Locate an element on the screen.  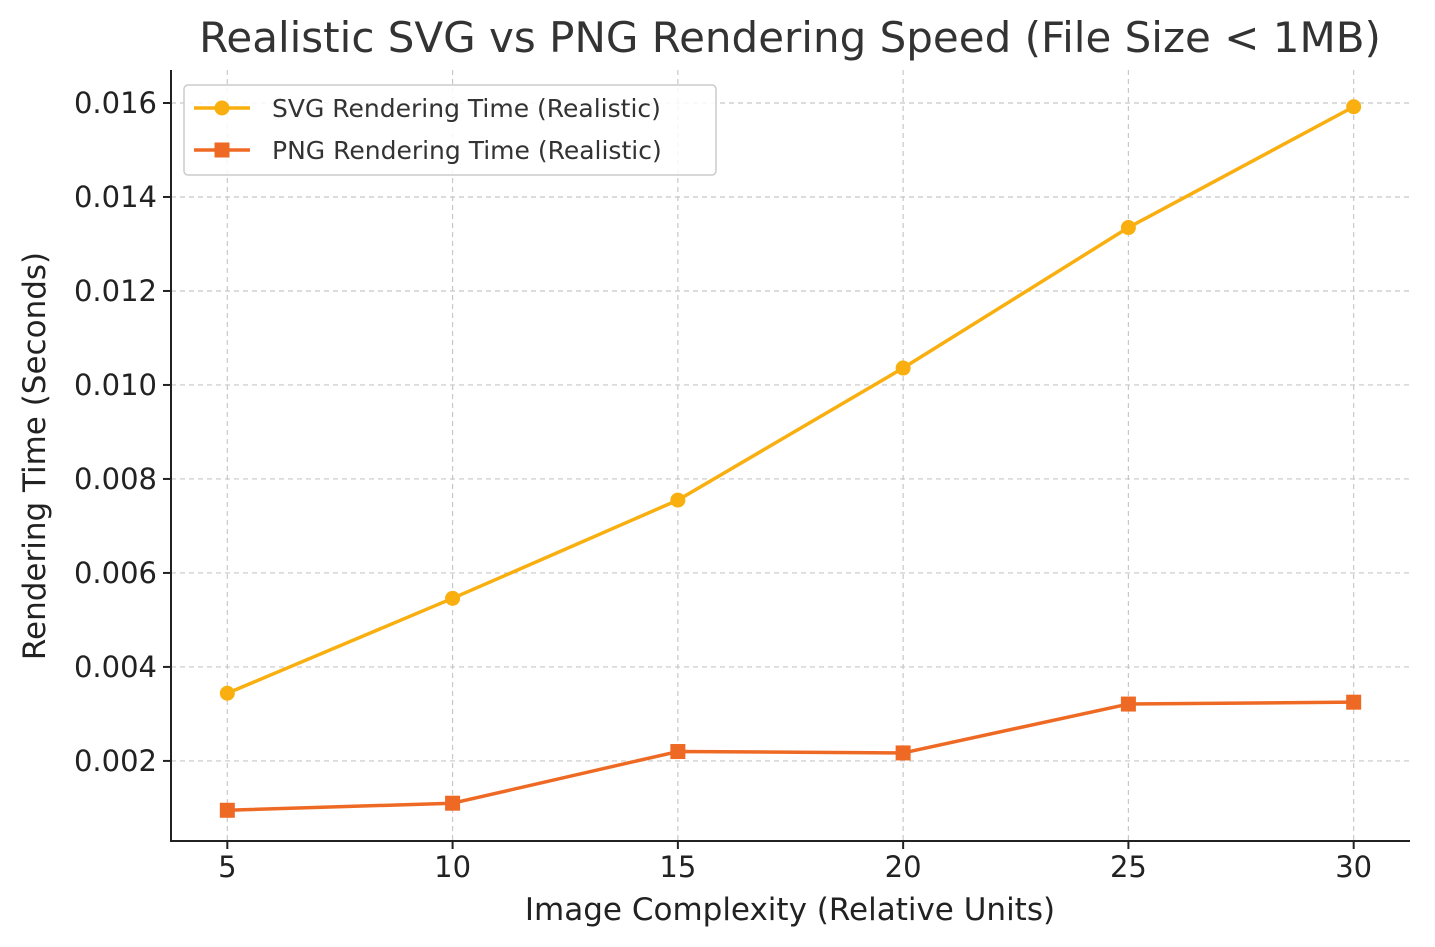
x-tick-label: 5 is located at coordinates (227, 867).